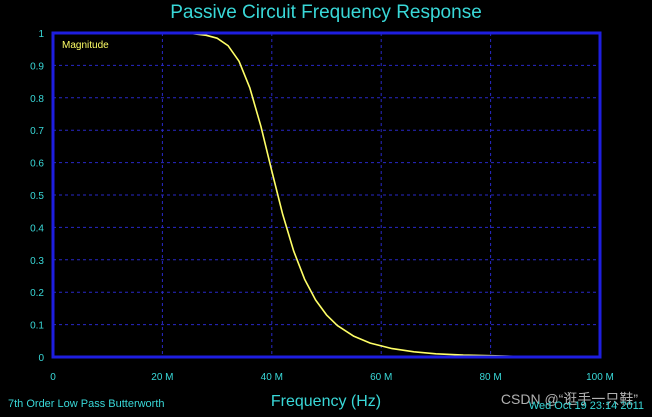 The image size is (652, 417). I want to click on circuit-description: 7th Order Low Pass Butterworth, so click(86, 404).